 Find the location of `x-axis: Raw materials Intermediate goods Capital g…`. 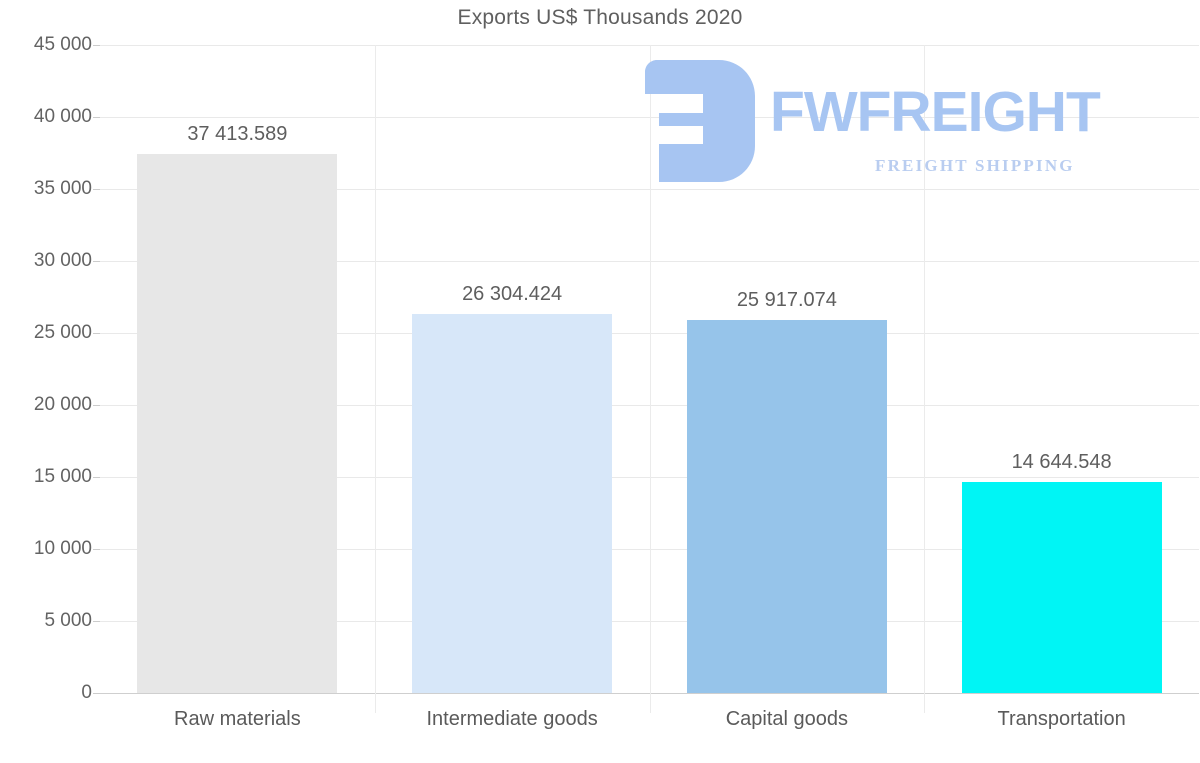

x-axis: Raw materials Intermediate goods Capital g… is located at coordinates (649, 724).